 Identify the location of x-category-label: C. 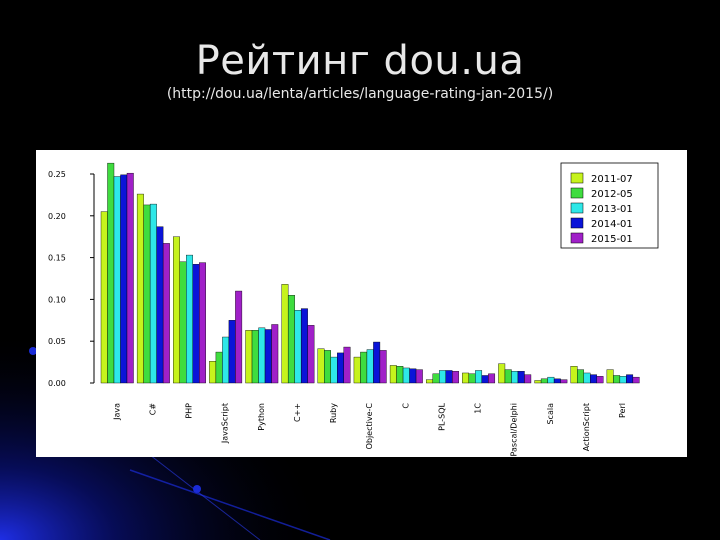
(405, 406).